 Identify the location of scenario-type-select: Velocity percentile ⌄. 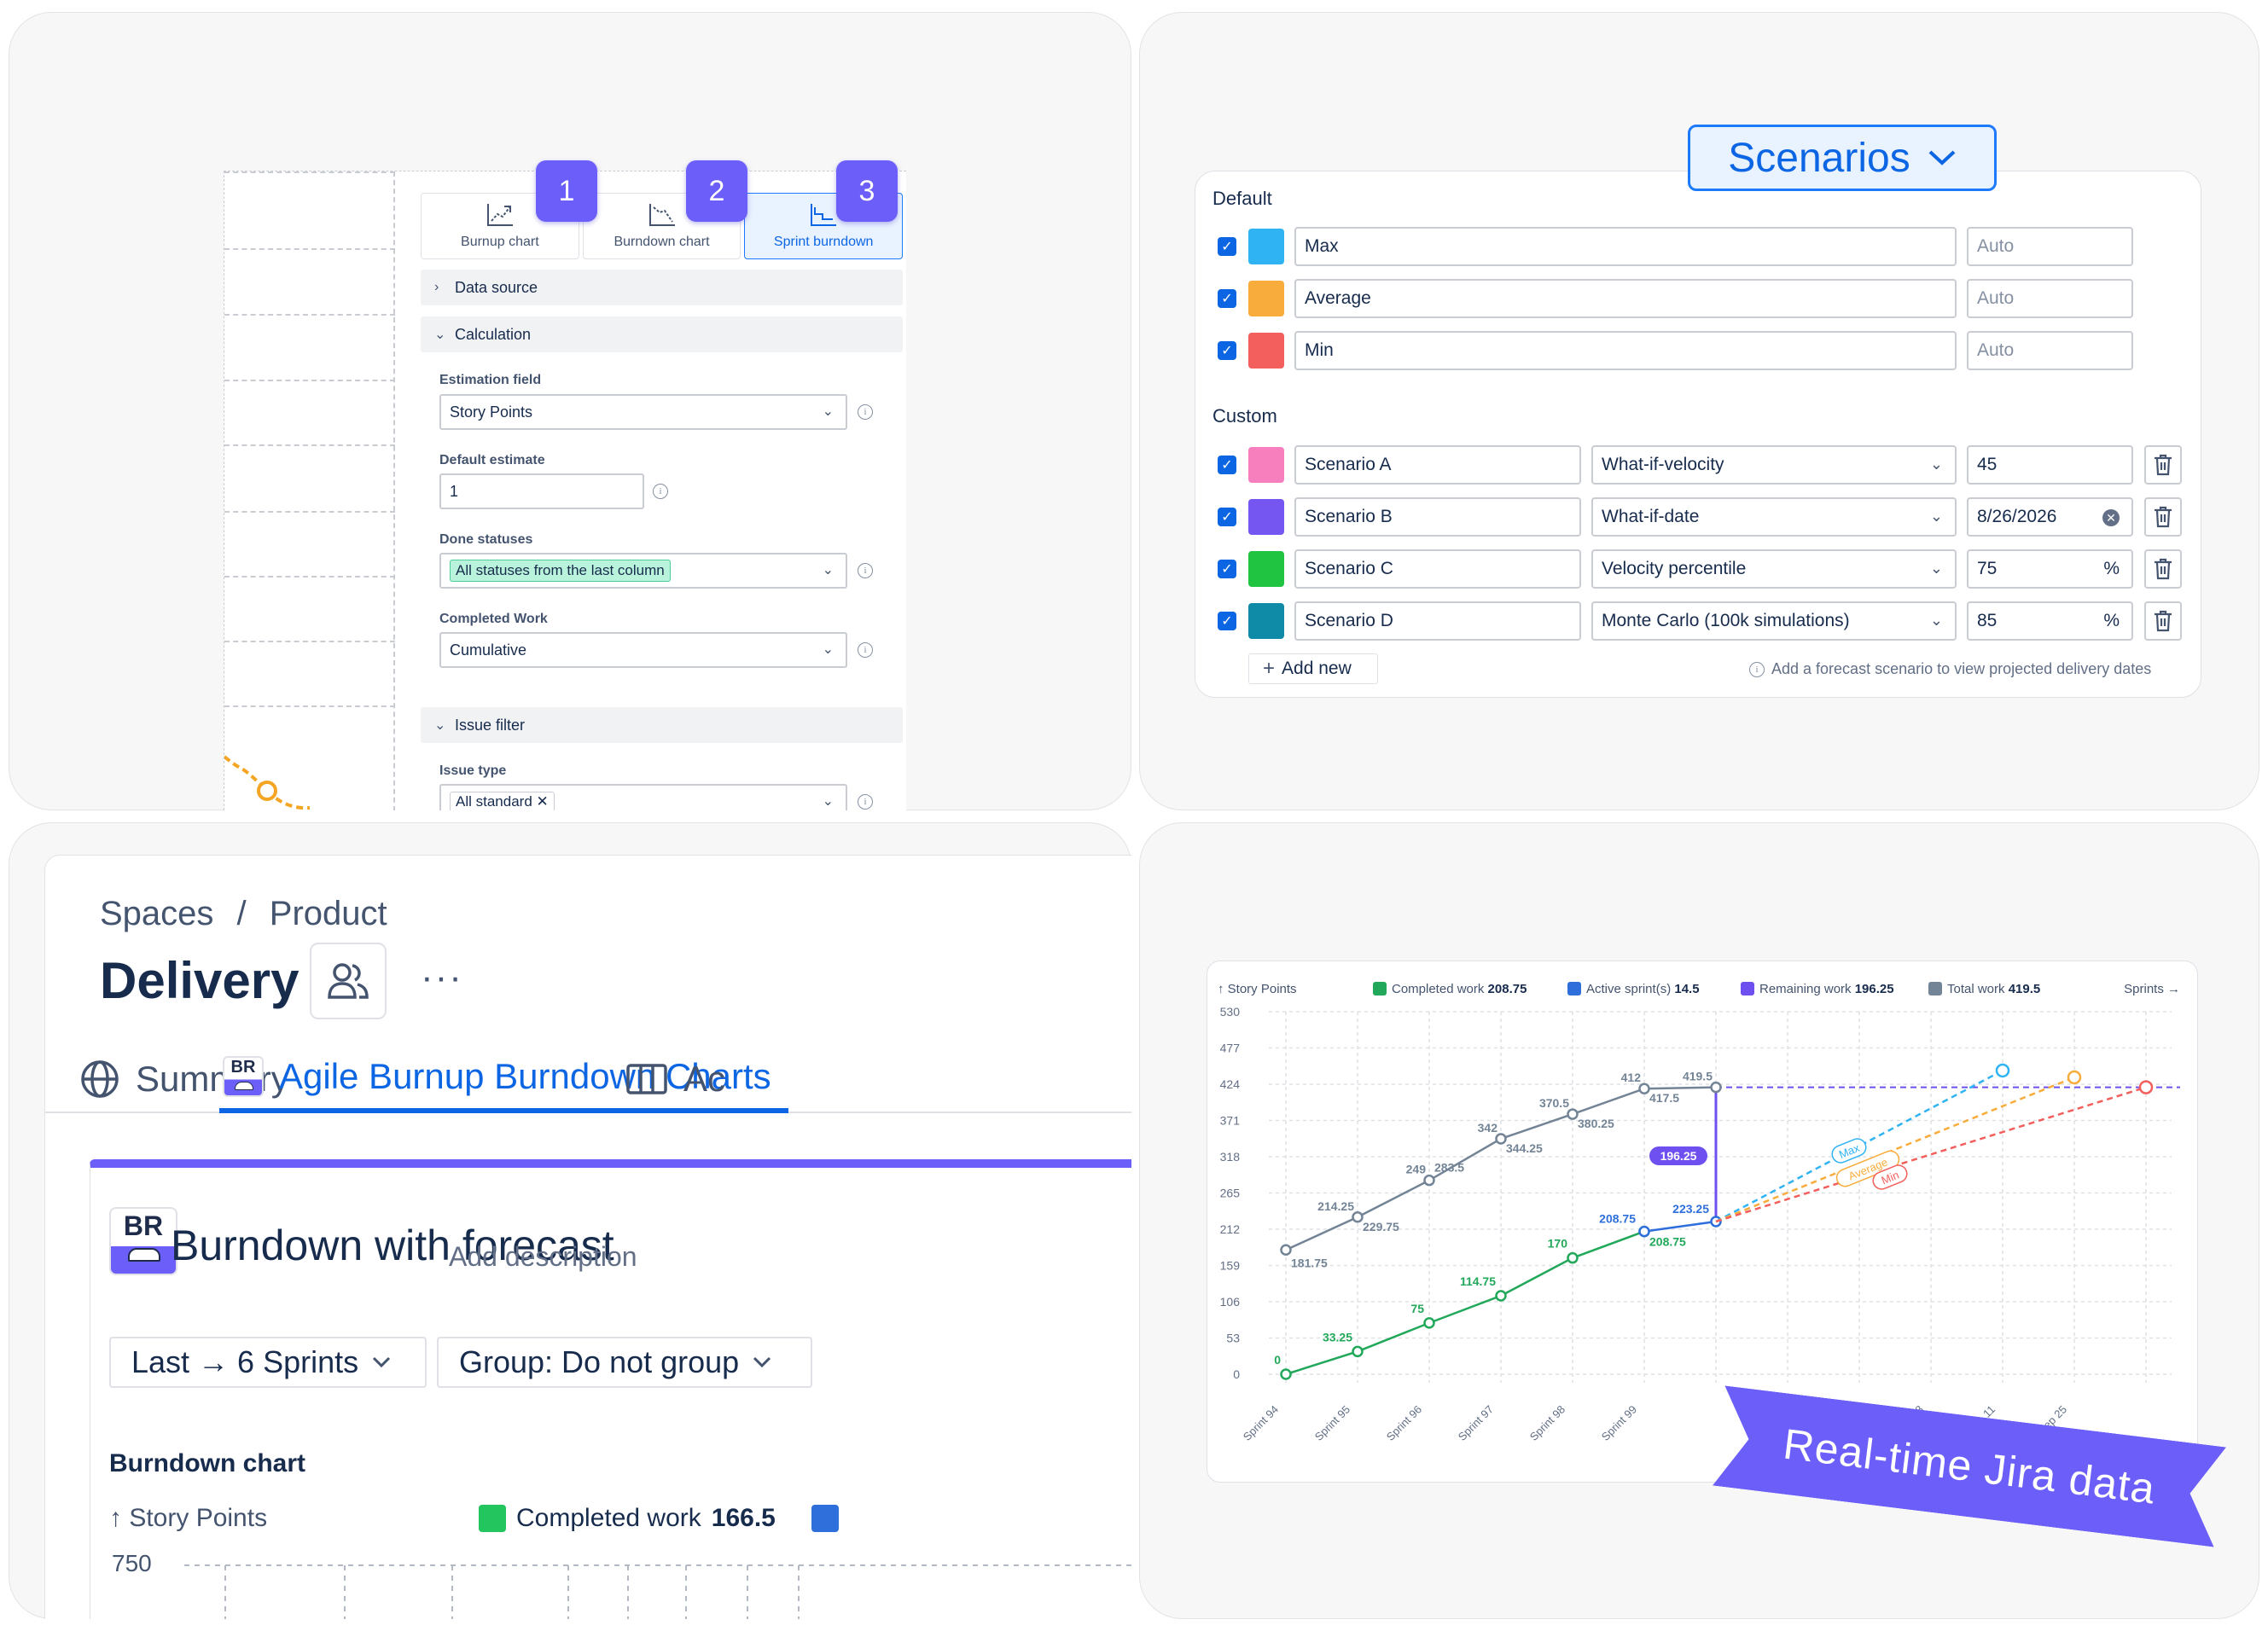
(1774, 569).